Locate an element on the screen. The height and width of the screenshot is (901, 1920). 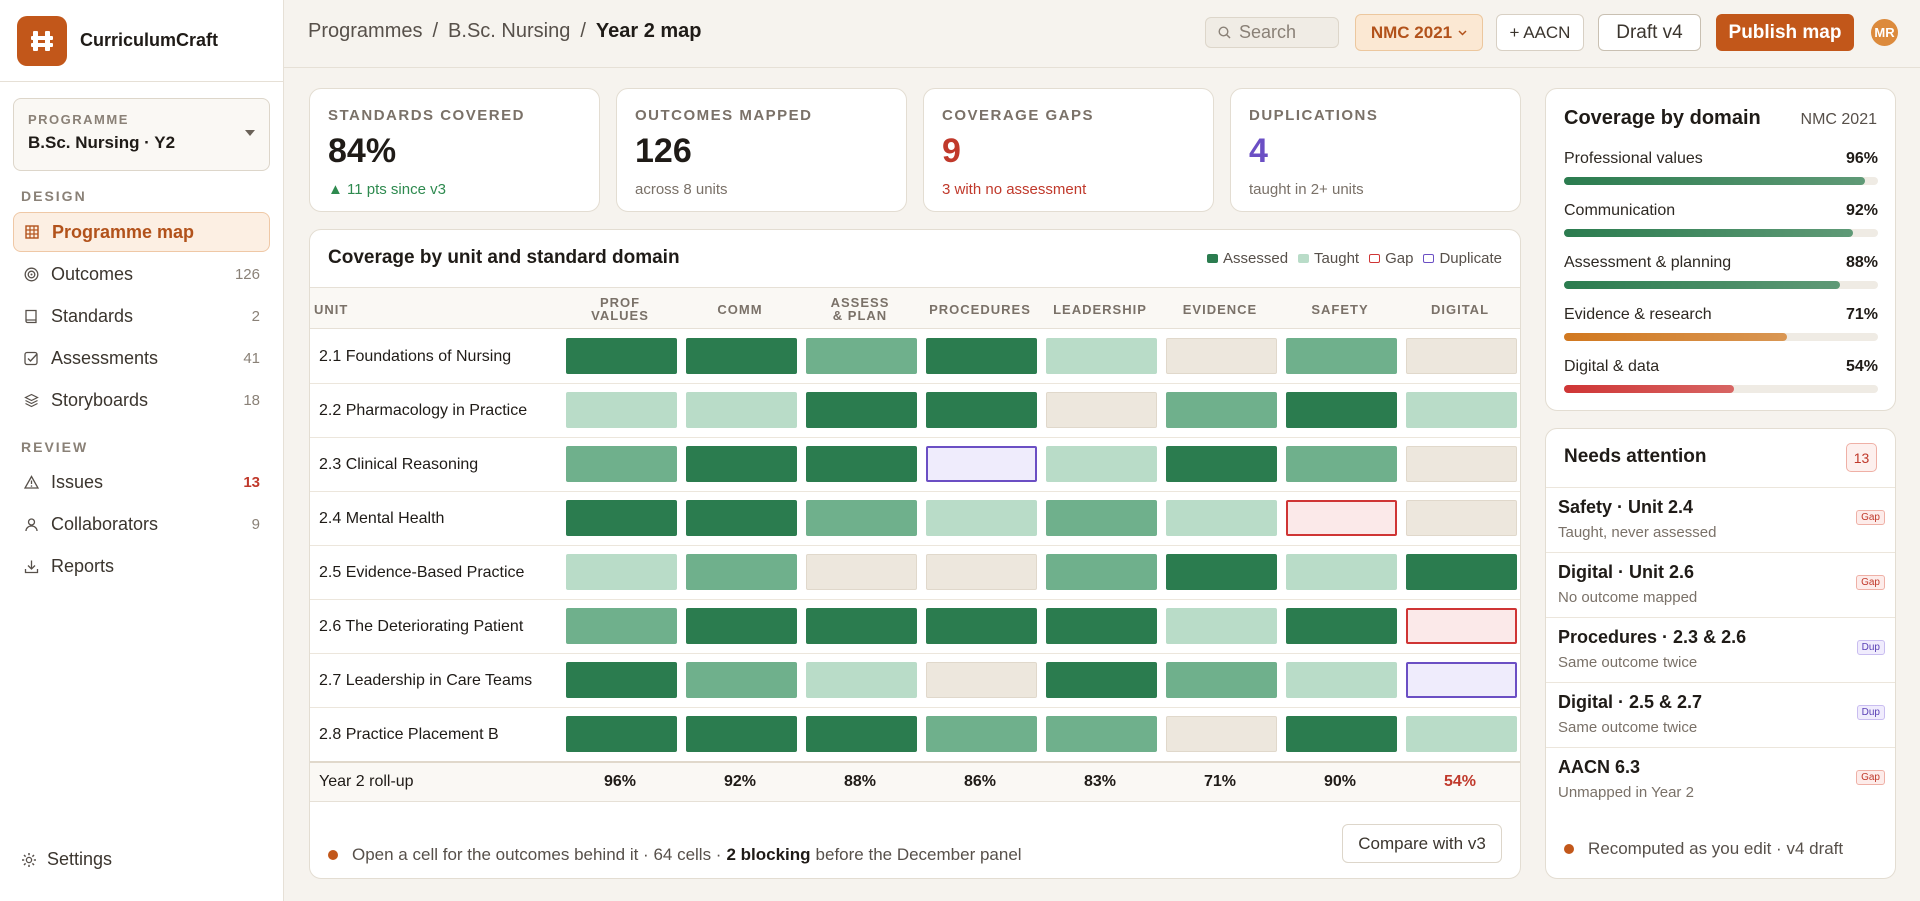
search-placeholder: Search is located at coordinates (1268, 32).